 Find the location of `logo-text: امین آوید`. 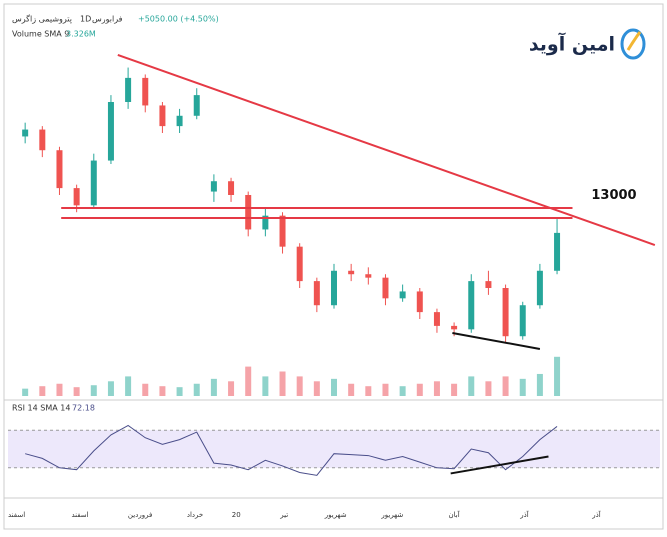

logo-text: امین آوید is located at coordinates (572, 44).